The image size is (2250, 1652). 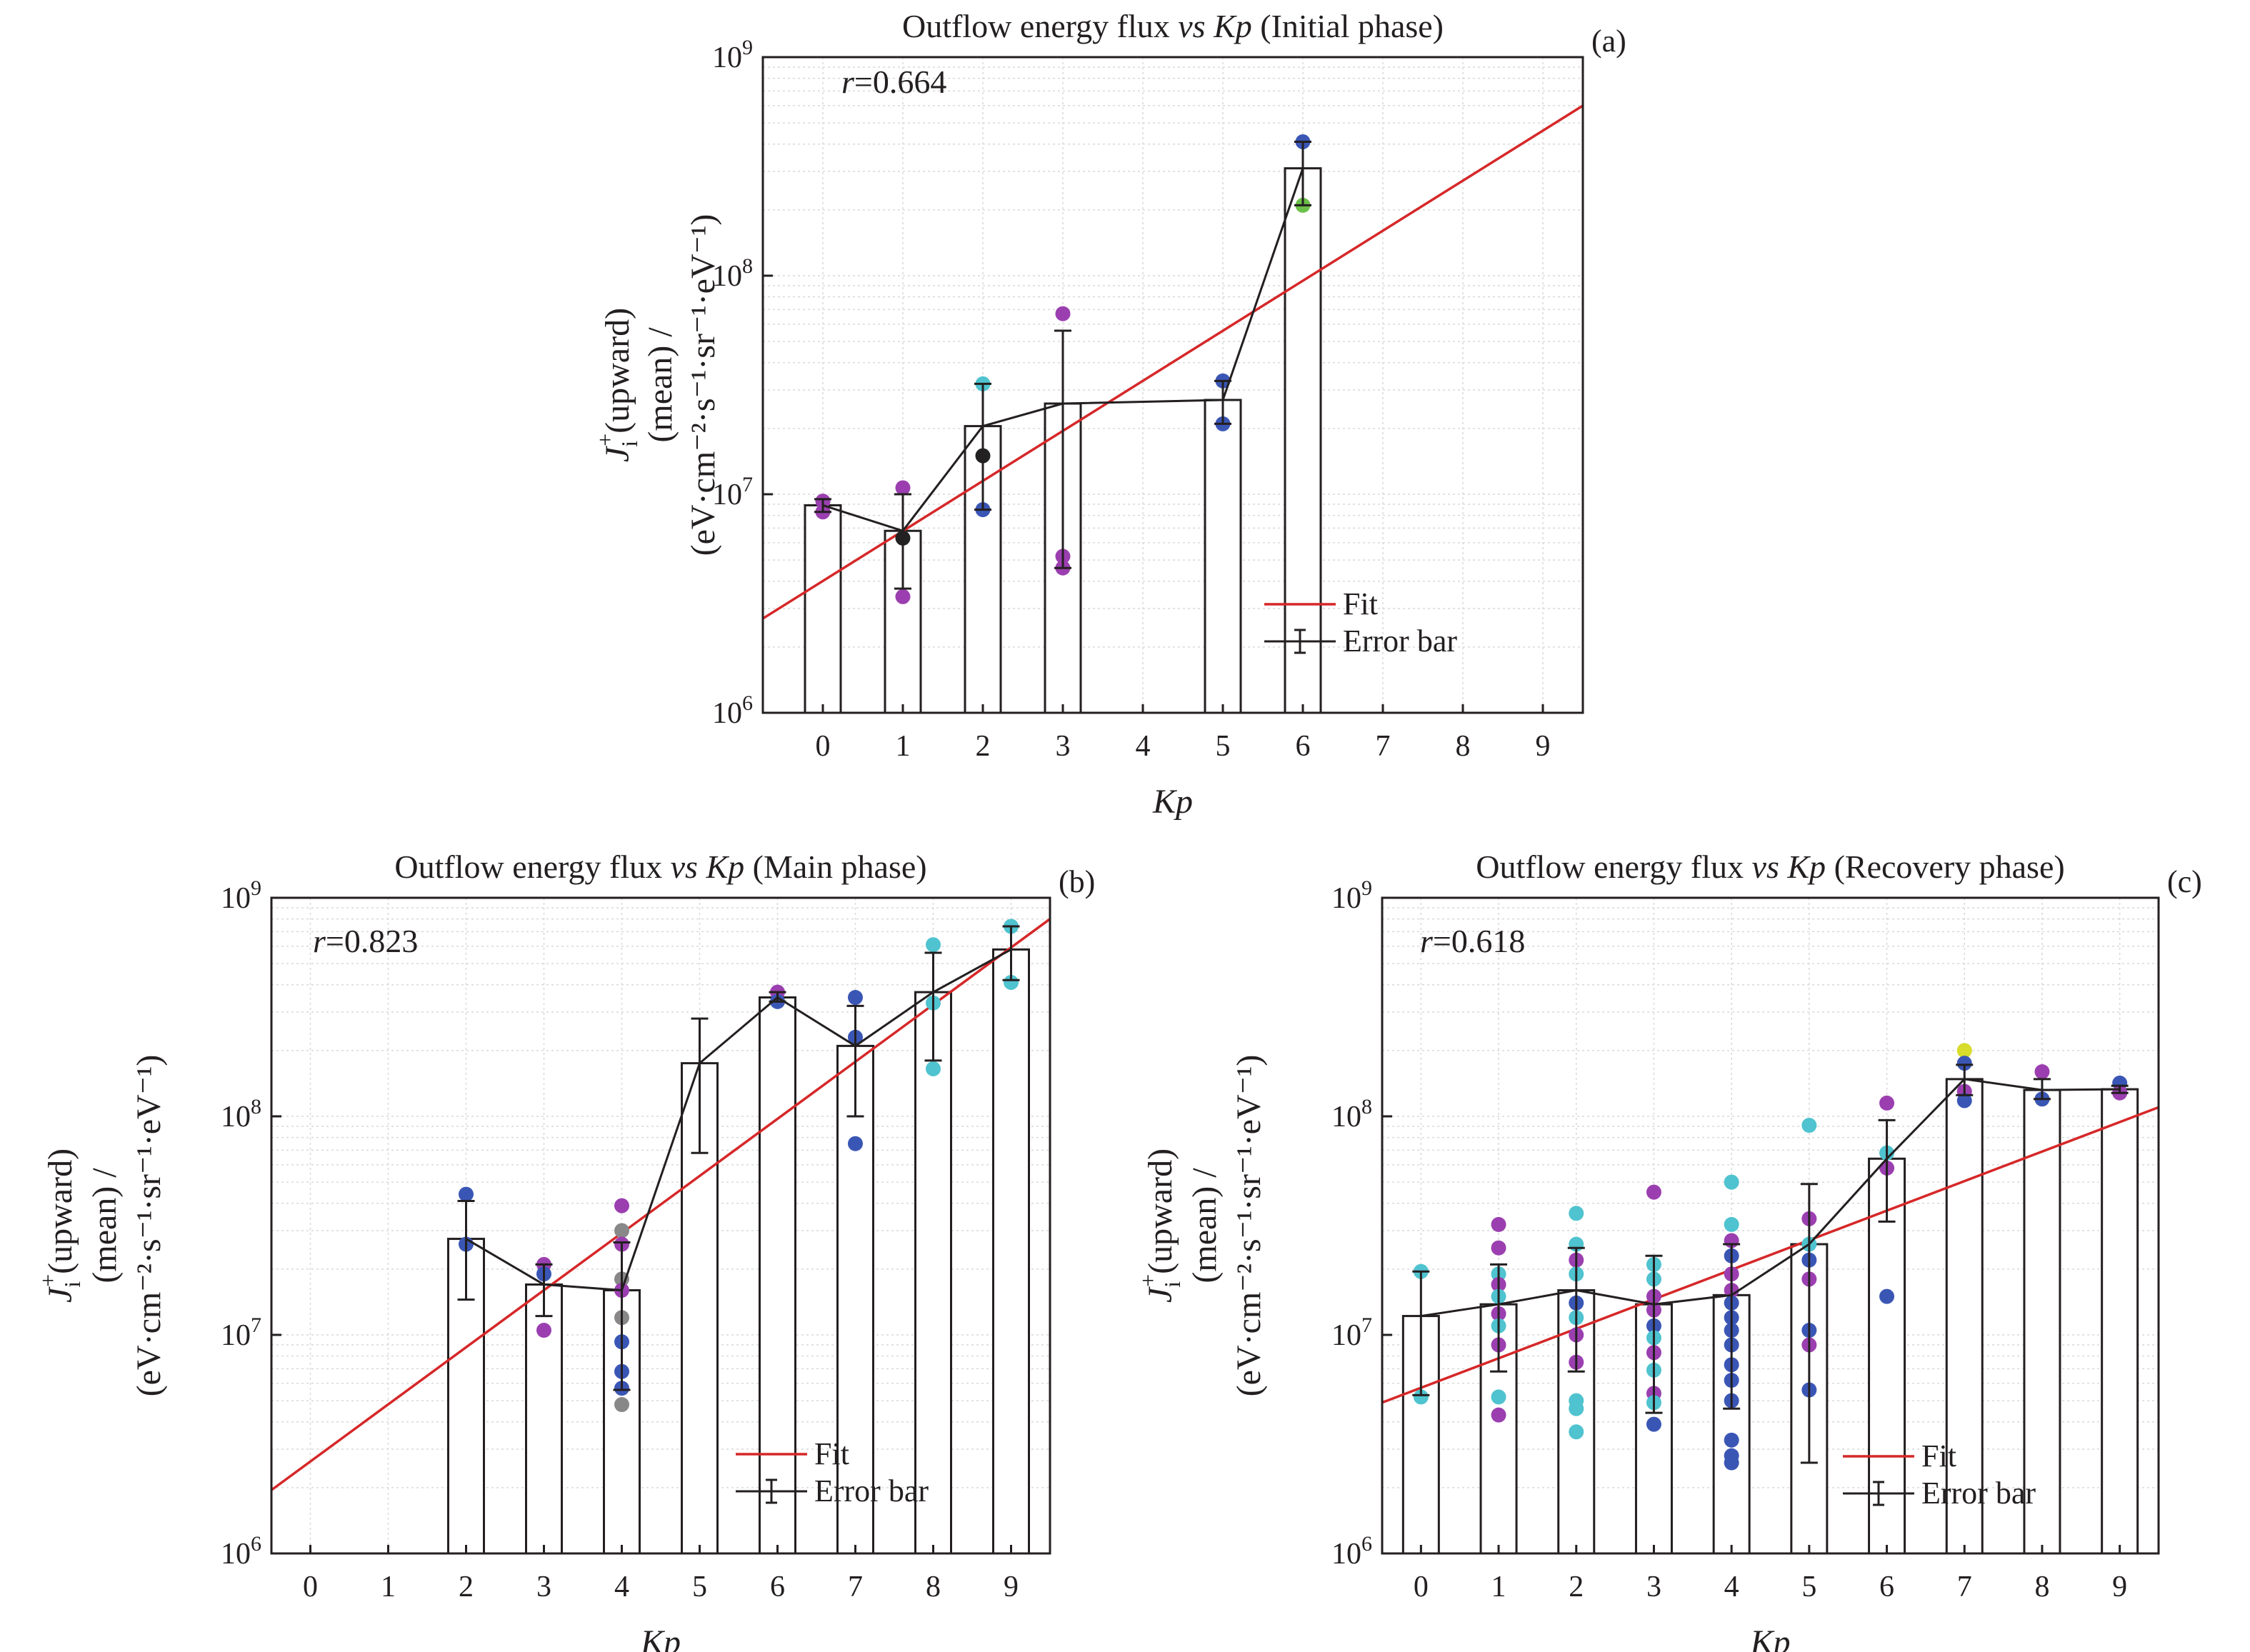 I want to click on y-tick-label: 10⁹, so click(x=241, y=895).